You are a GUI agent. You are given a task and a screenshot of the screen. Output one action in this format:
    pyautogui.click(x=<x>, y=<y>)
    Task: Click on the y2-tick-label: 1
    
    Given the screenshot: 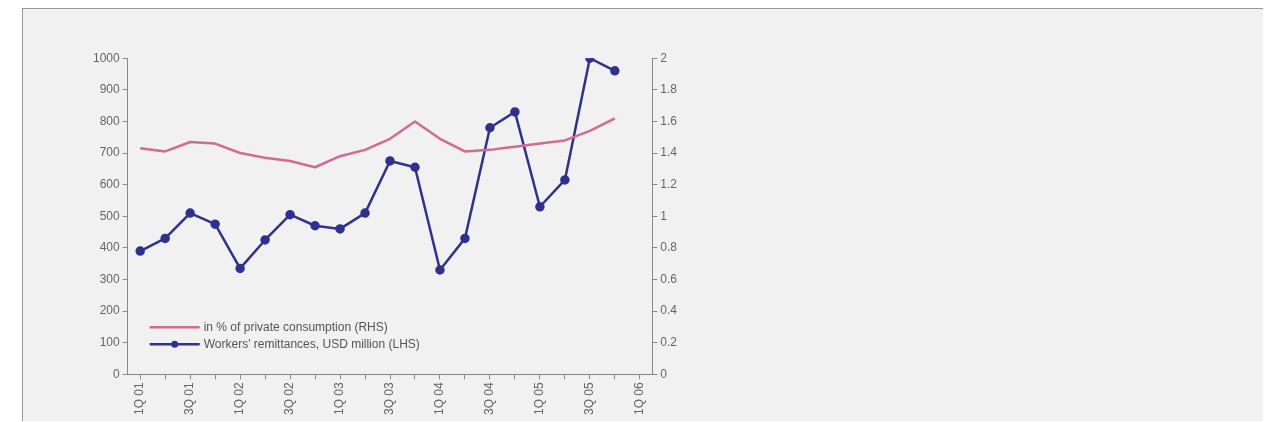 What is the action you would take?
    pyautogui.click(x=664, y=215)
    